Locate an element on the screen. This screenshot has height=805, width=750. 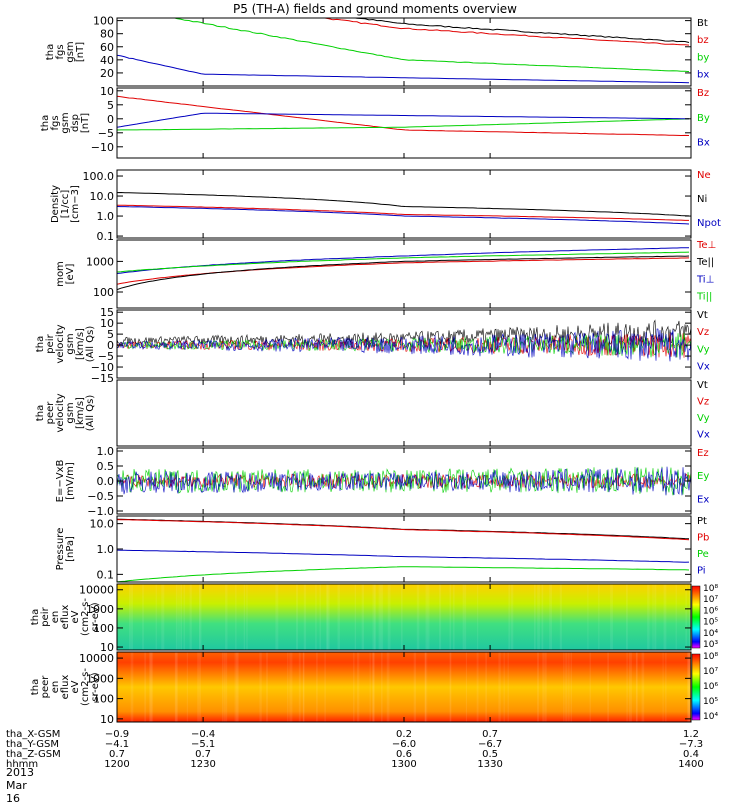
x-axis-row-value: −0.9 is located at coordinates (117, 734).